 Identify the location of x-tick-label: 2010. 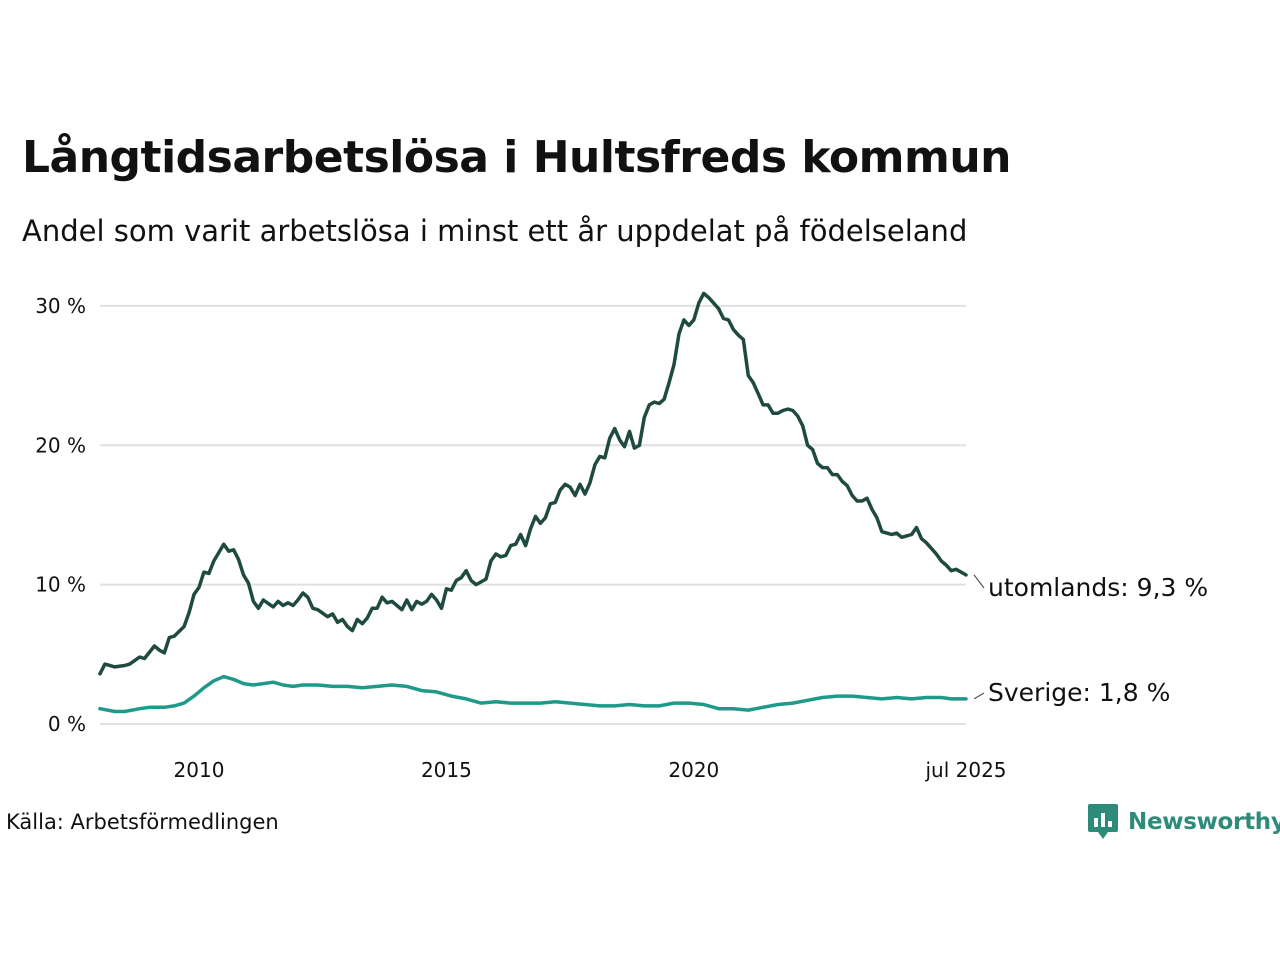
(199, 770).